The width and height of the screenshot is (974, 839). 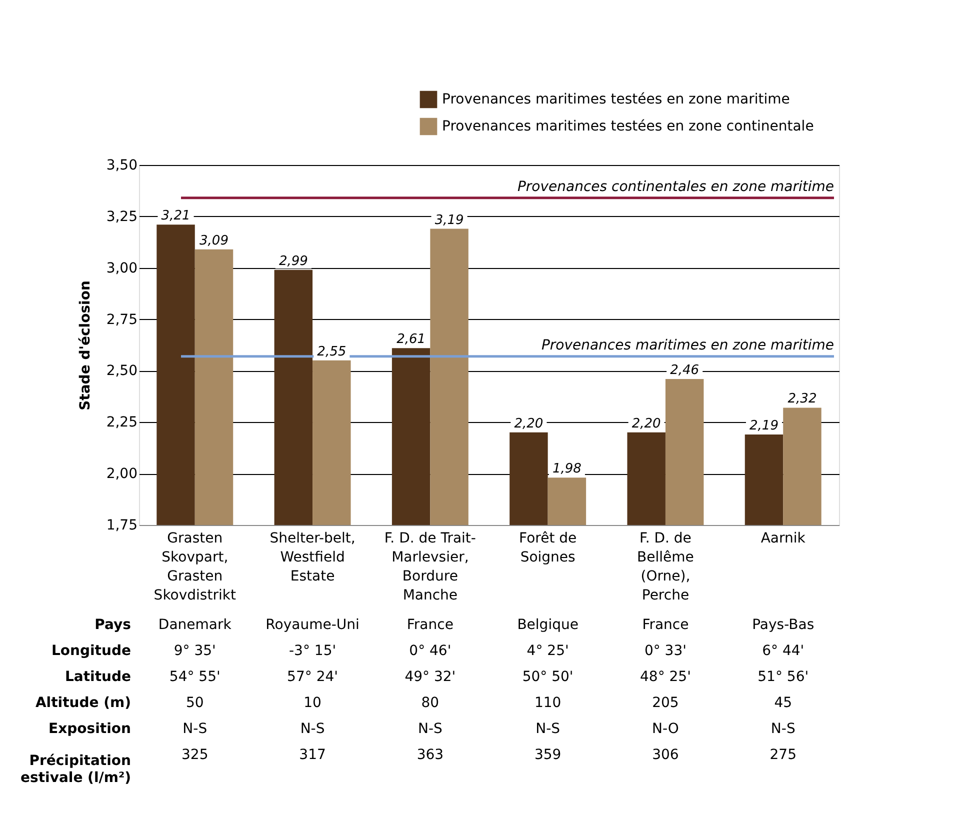 What do you see at coordinates (175, 216) in the screenshot?
I see `data-label: 3,21` at bounding box center [175, 216].